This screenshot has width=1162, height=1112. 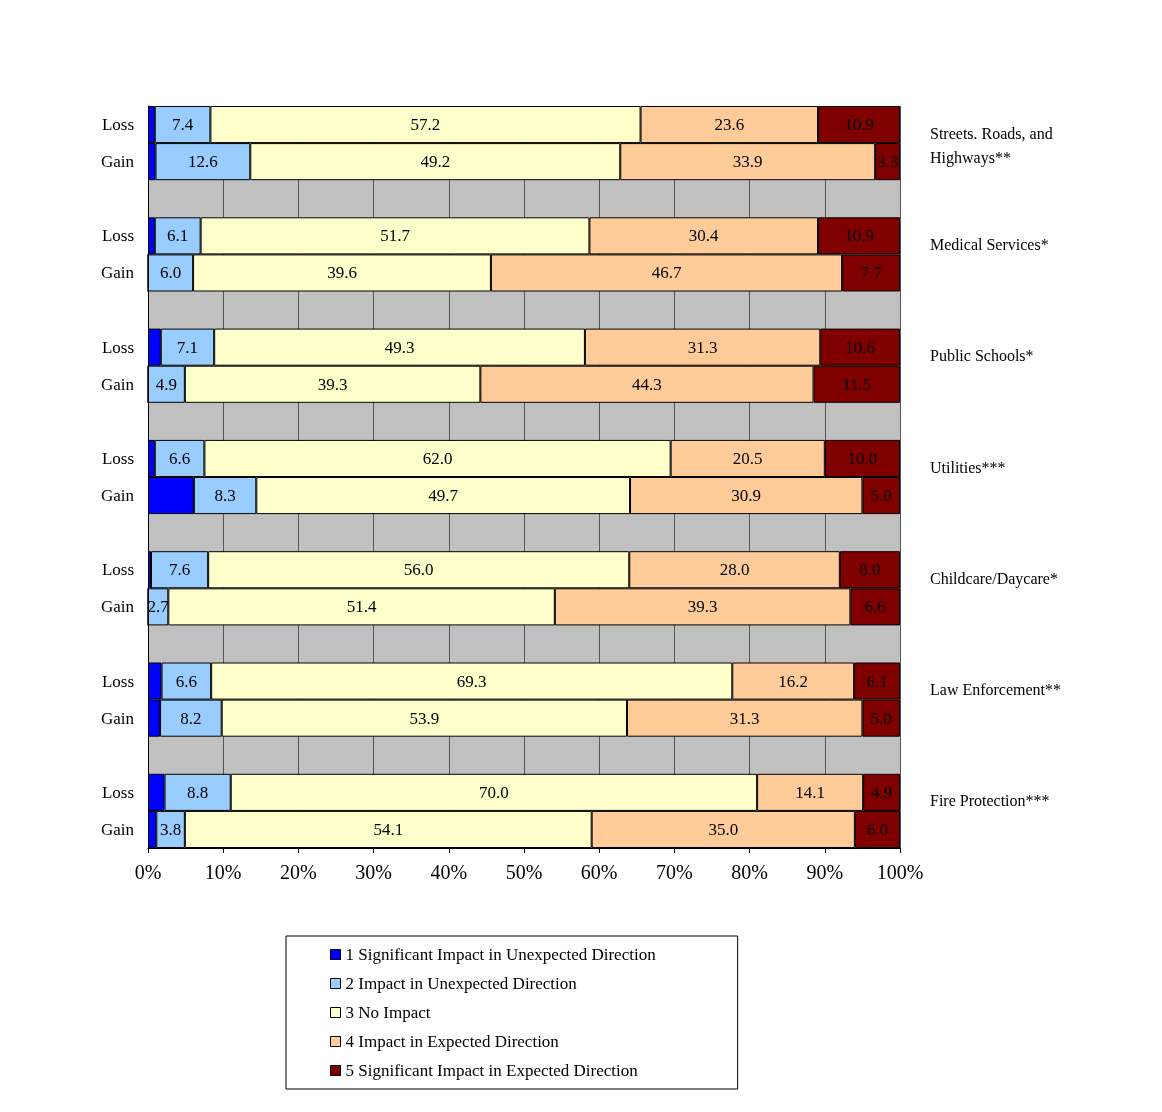 What do you see at coordinates (749, 872) in the screenshot?
I see `x-tick-label: 80%` at bounding box center [749, 872].